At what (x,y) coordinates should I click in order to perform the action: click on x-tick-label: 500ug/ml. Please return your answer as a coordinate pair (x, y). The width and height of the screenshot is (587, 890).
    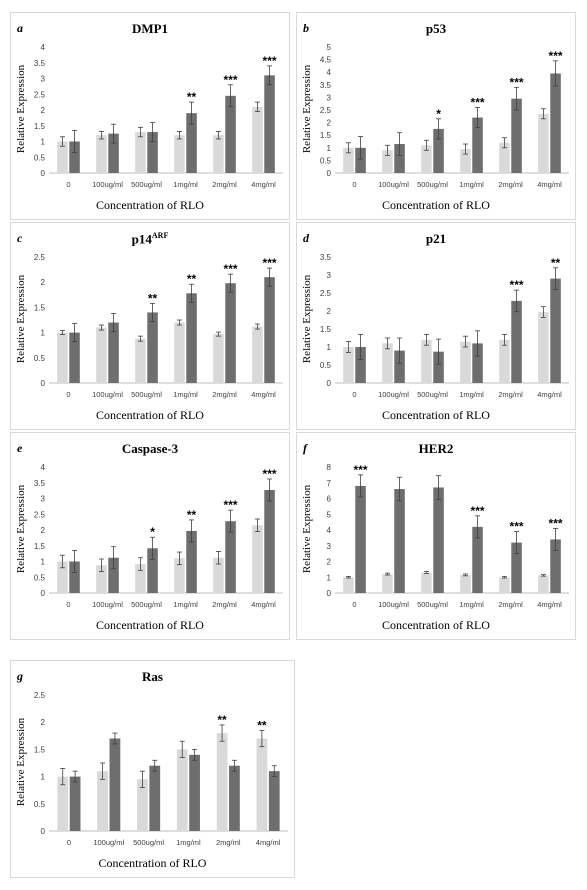
    Looking at the image, I should click on (146, 394).